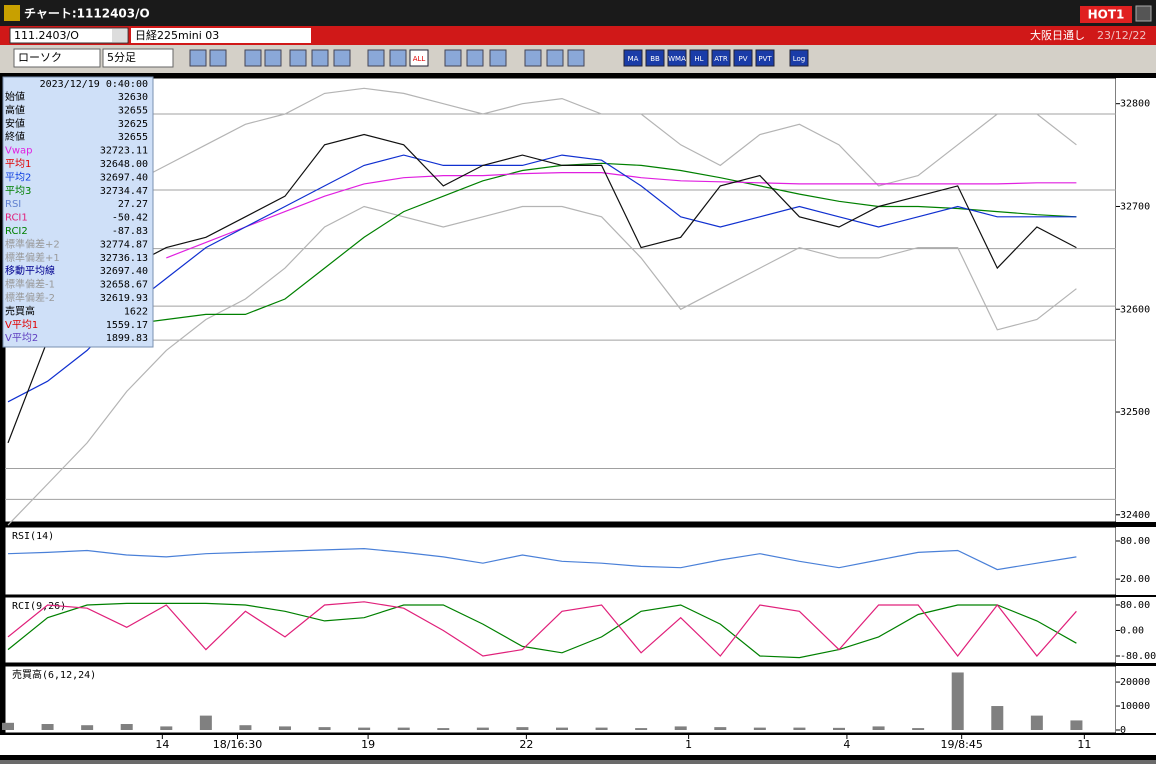 This screenshot has height=764, width=1156. What do you see at coordinates (368, 744) in the screenshot?
I see `x-tick-label: 19` at bounding box center [368, 744].